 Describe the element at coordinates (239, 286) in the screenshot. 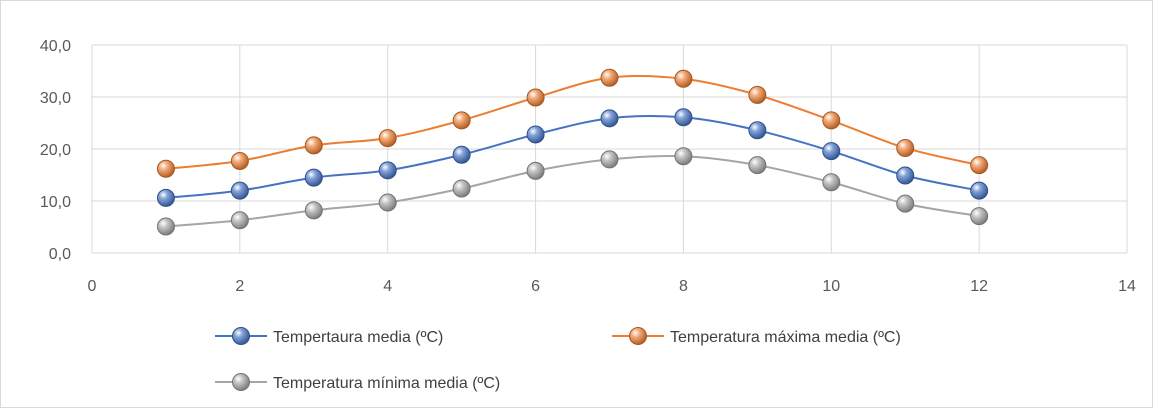

I see `x-tick-label: 2` at that location.